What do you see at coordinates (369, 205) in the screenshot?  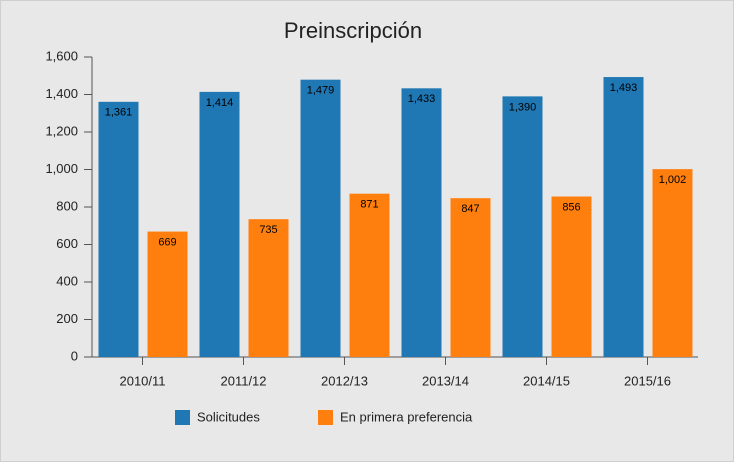 I see `value-label: 871` at bounding box center [369, 205].